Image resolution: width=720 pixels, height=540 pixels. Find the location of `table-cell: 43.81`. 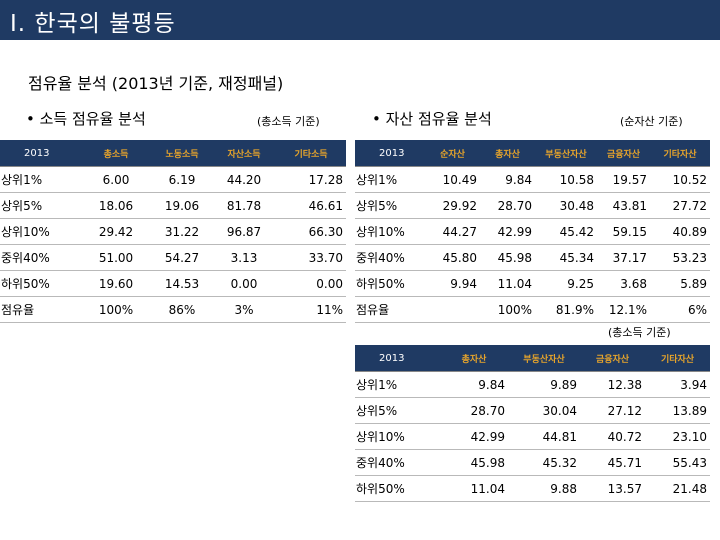

table-cell: 43.81 is located at coordinates (623, 205).